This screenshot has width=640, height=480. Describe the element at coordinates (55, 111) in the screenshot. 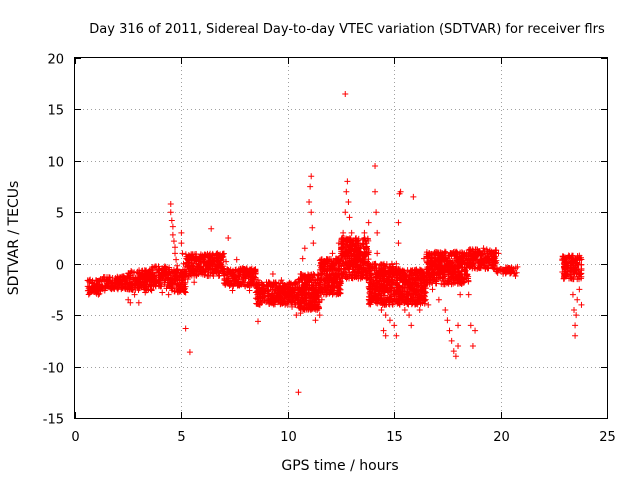

I see `y-tick-label: 15` at that location.